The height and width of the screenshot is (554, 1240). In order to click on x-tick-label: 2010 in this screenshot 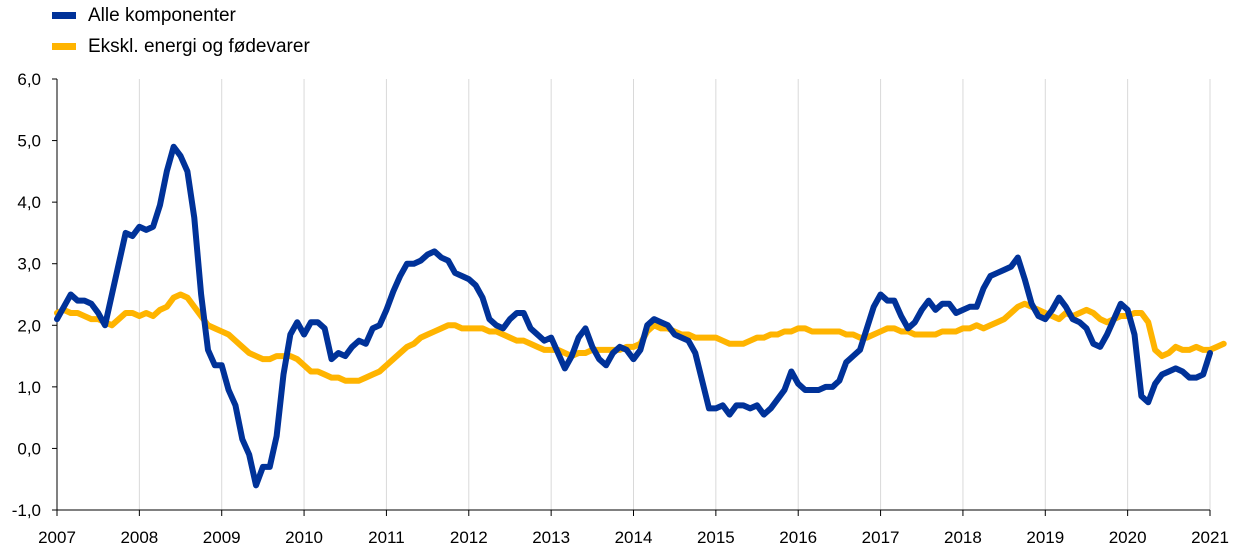, I will do `click(304, 537)`.